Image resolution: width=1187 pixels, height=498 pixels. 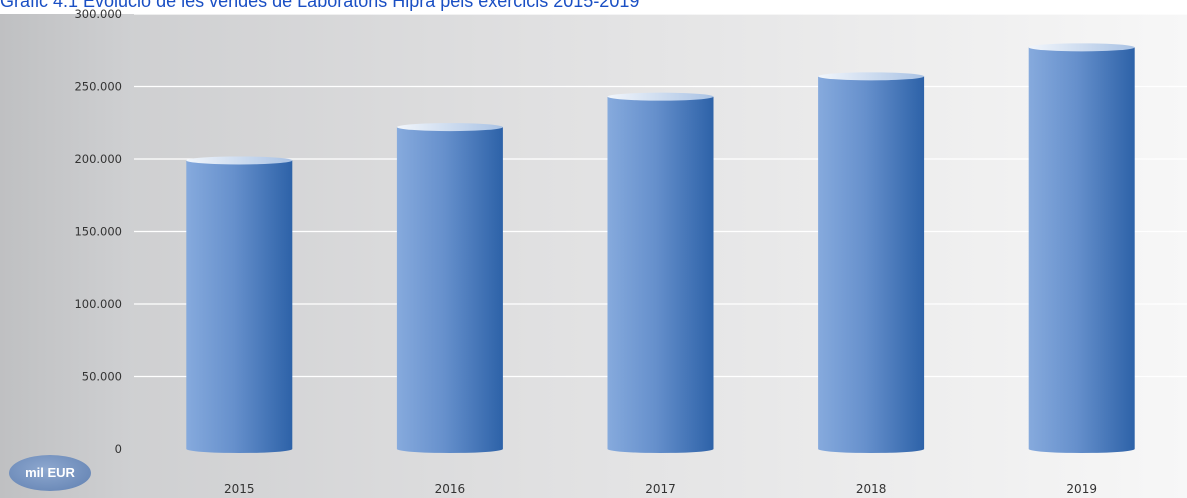 I want to click on bar-2019, so click(x=1081, y=248).